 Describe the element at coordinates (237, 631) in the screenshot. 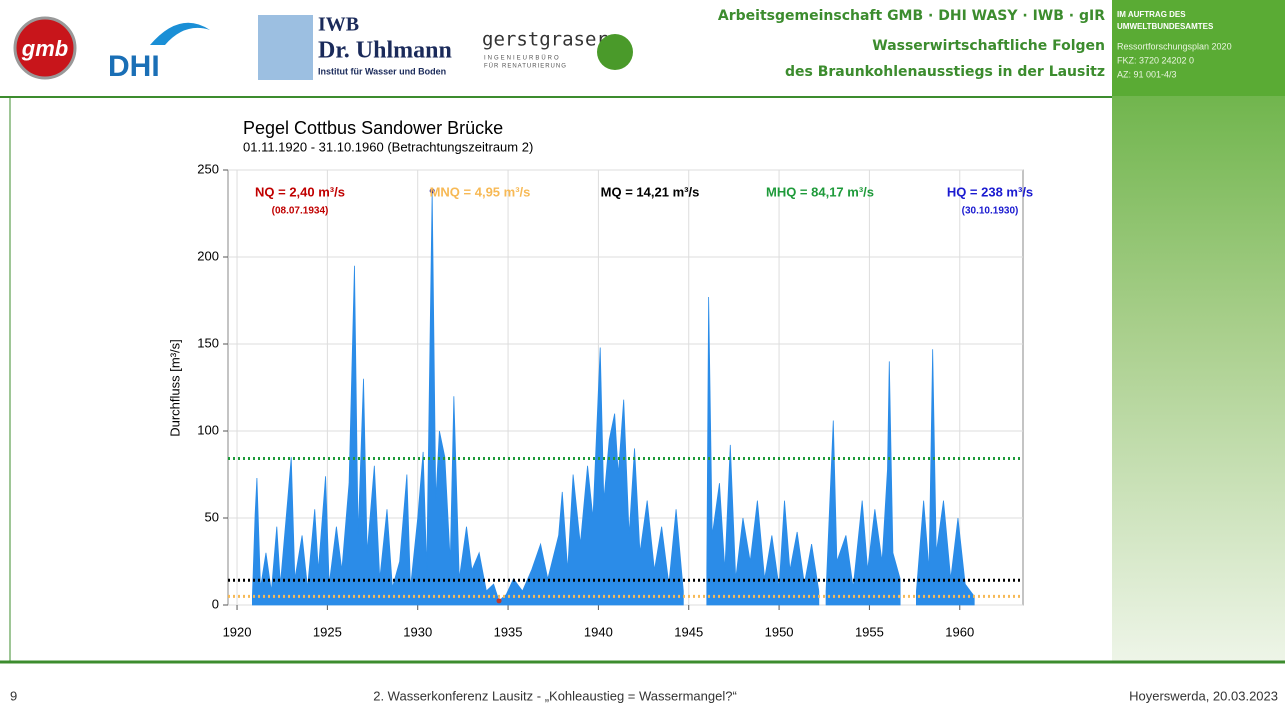

I see `x-tick-label: 1920` at that location.